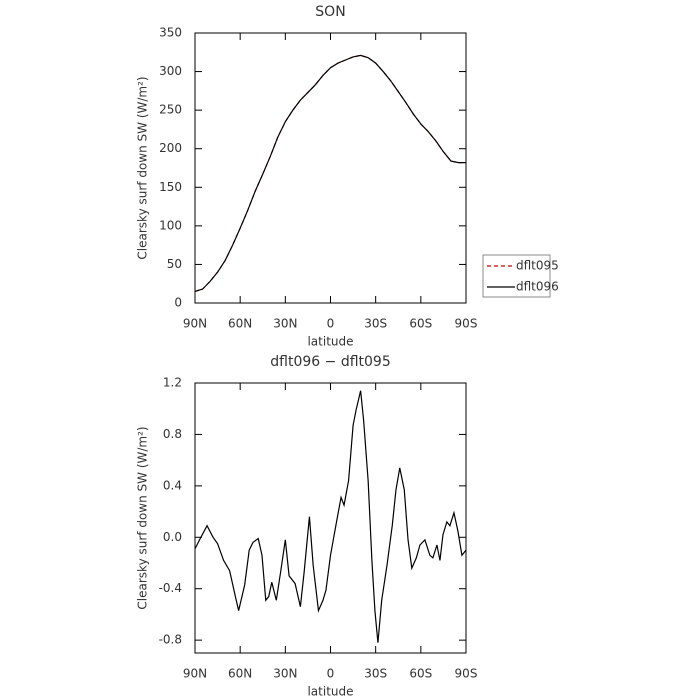 The image size is (700, 700). What do you see at coordinates (170, 33) in the screenshot?
I see `y-tick-label: 350` at bounding box center [170, 33].